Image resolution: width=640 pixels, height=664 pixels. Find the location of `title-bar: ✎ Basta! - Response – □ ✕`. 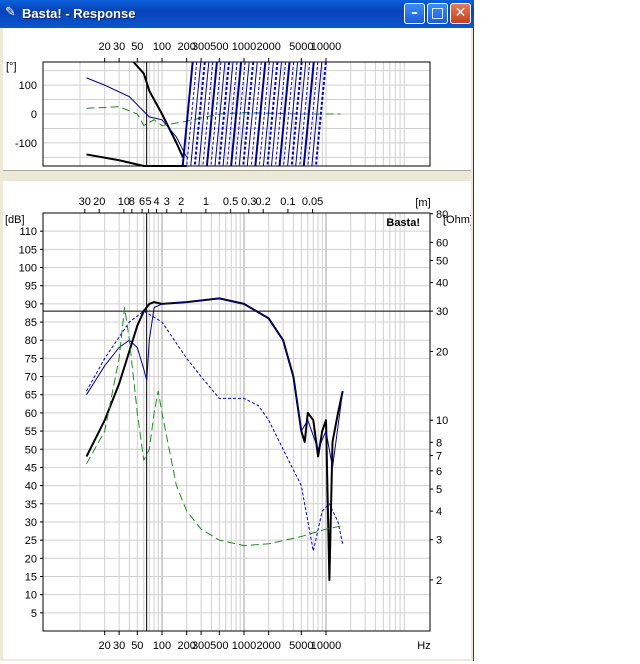

title-bar: ✎ Basta! - Response – □ ✕ is located at coordinates (237, 14).